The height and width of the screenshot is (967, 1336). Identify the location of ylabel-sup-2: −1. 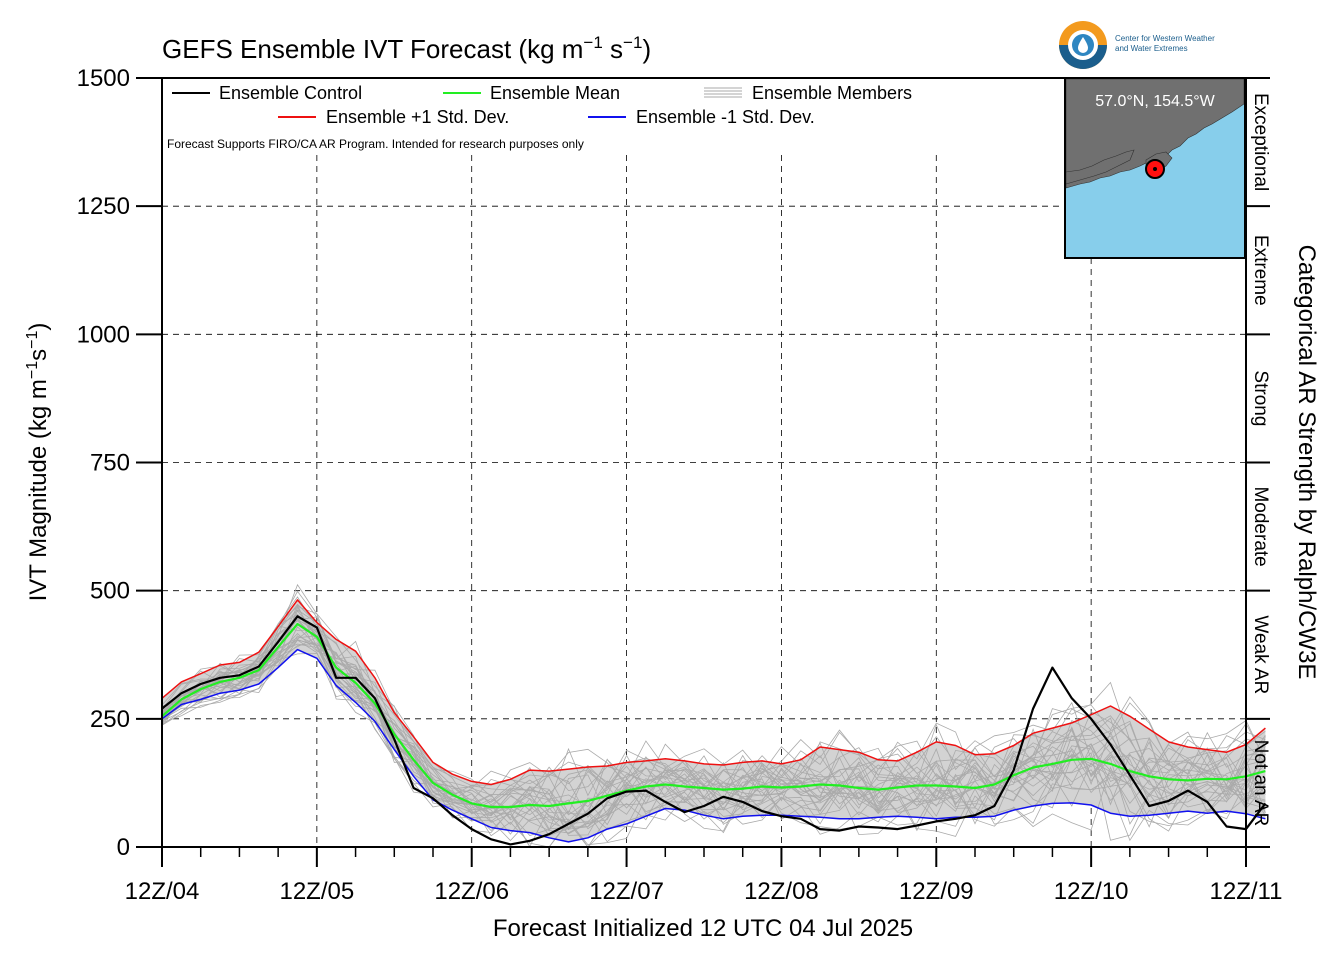
(32, 339).